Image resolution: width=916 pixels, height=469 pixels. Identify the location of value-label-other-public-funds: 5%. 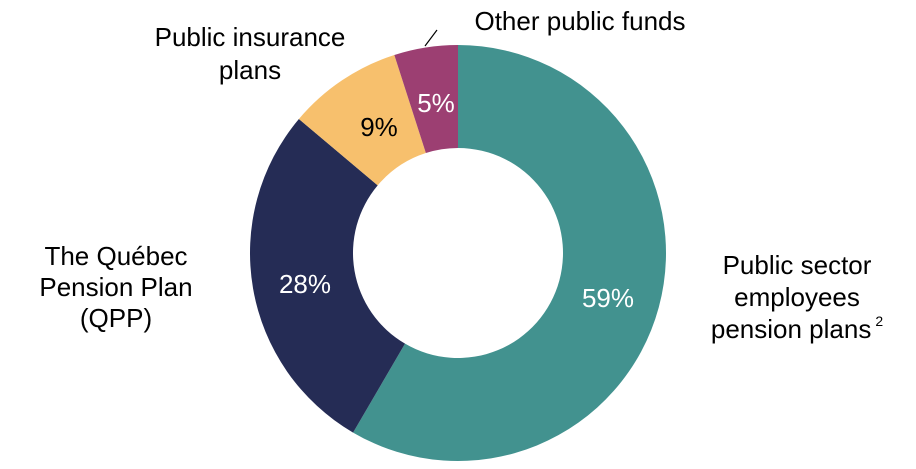
(436, 103).